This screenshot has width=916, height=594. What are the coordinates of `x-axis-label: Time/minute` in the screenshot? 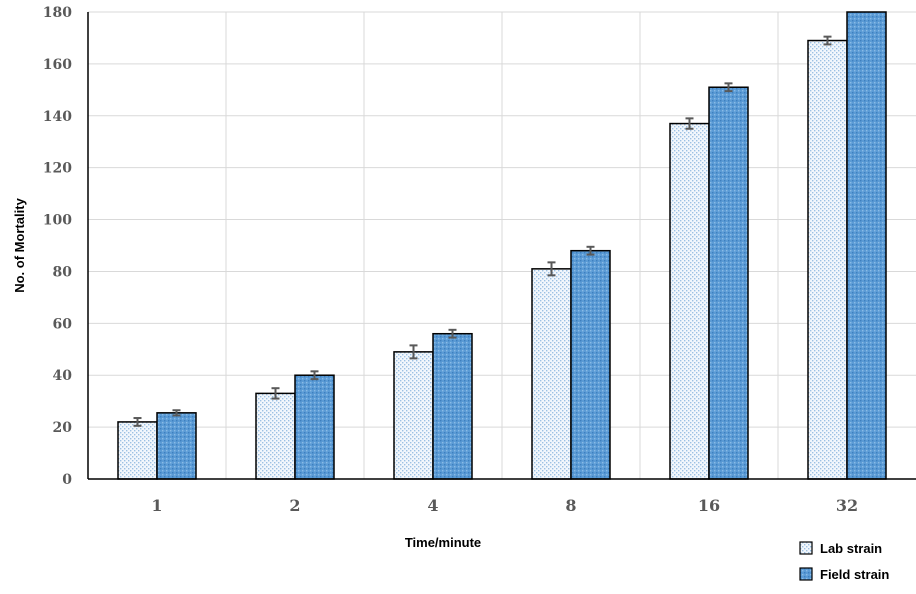 It's located at (443, 542).